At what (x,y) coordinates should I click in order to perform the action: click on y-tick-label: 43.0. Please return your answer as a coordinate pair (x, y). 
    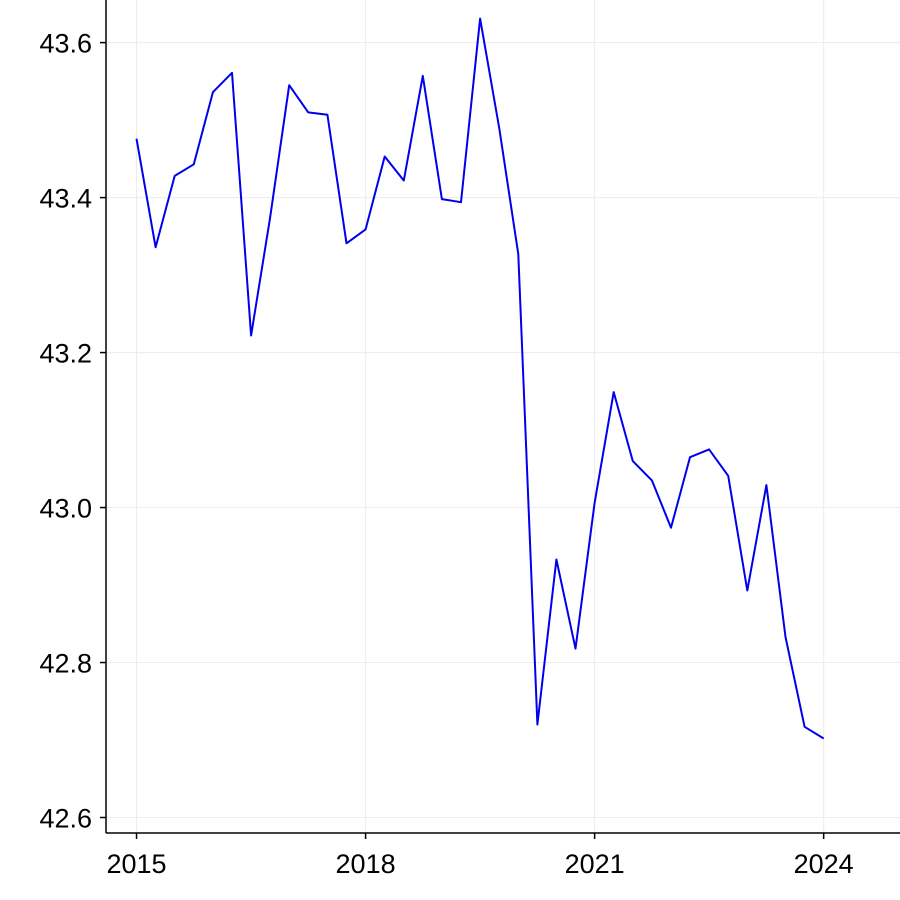
    Looking at the image, I should click on (65, 509).